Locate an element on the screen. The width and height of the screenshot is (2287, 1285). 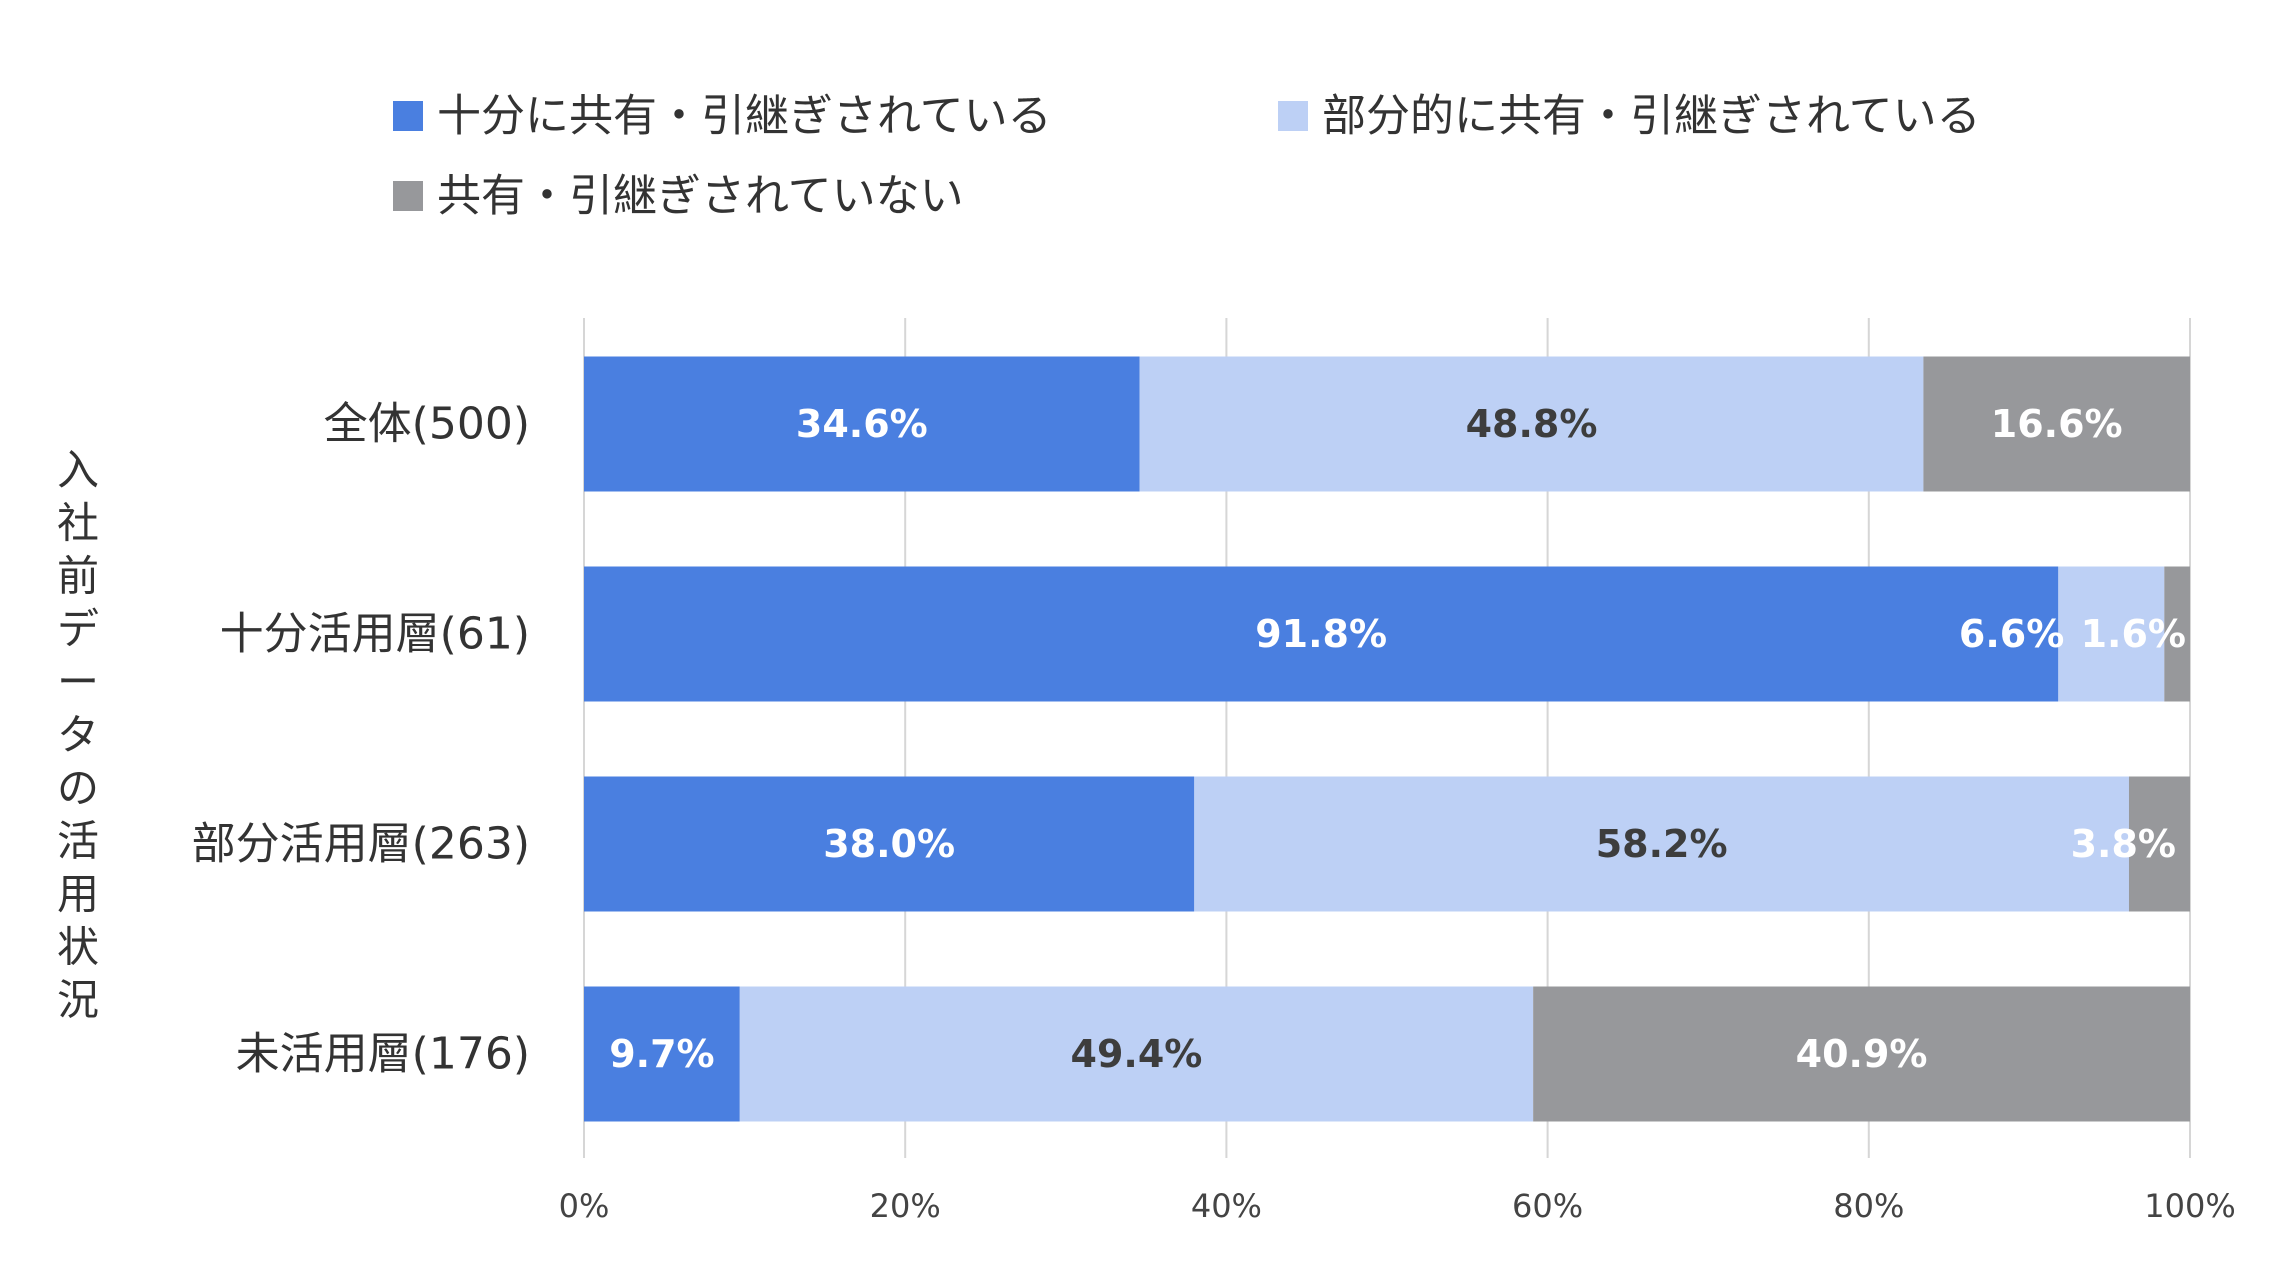
legend-label: 部分的に共有・引継ぎされている is located at coordinates (1651, 116).